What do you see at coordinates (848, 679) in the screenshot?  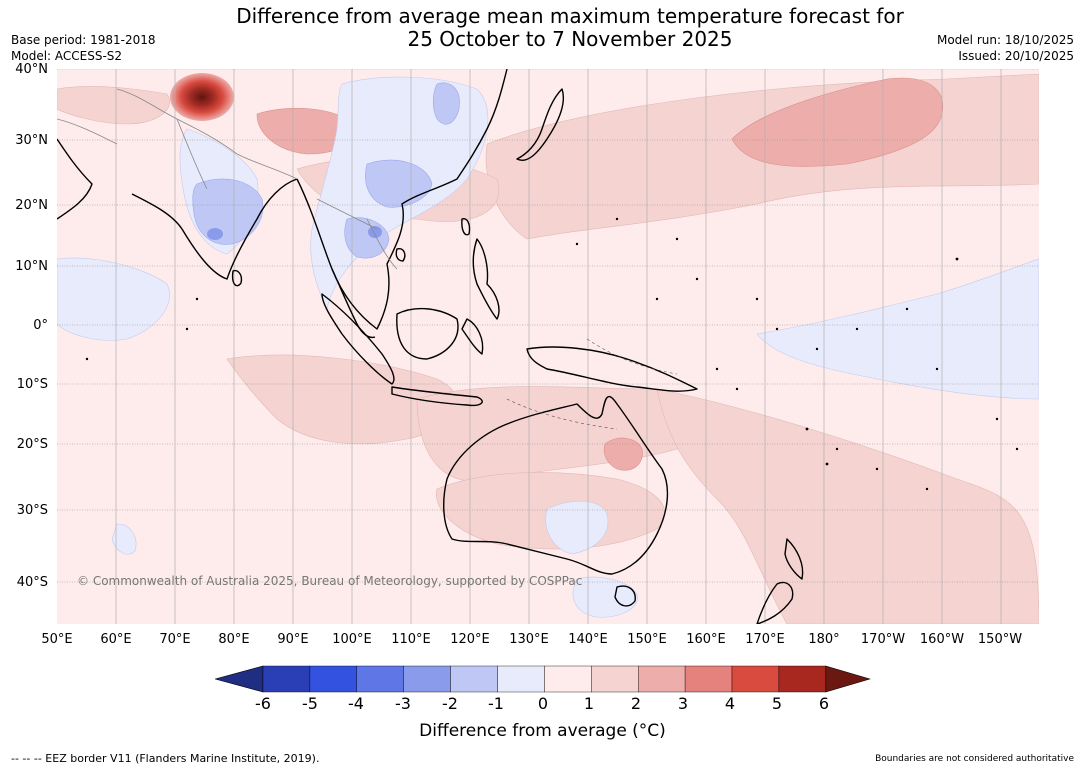 I see `colorbar-extend-high` at bounding box center [848, 679].